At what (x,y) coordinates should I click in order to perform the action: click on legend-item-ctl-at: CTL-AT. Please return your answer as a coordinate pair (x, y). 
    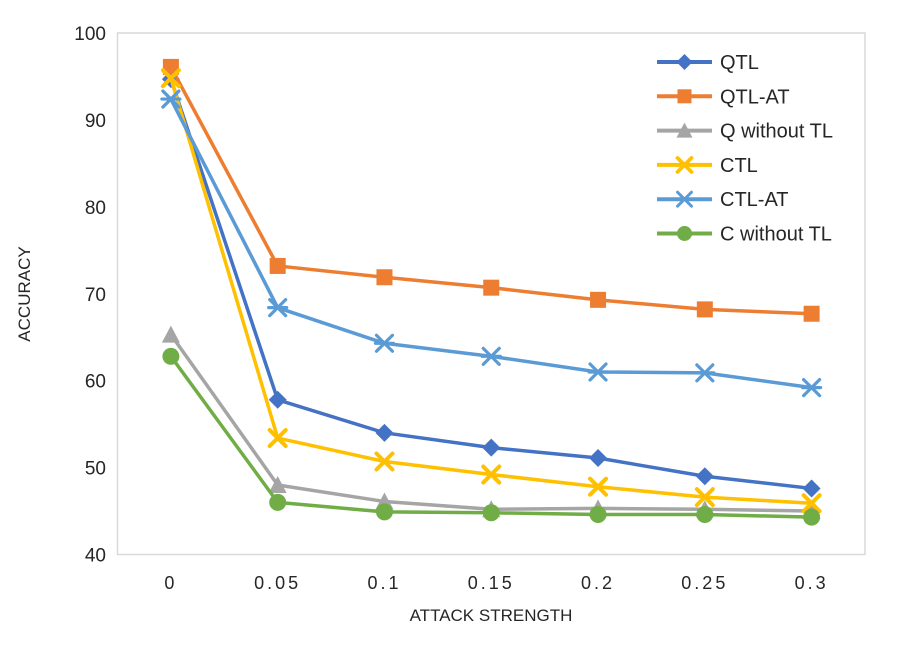
    Looking at the image, I should click on (723, 200).